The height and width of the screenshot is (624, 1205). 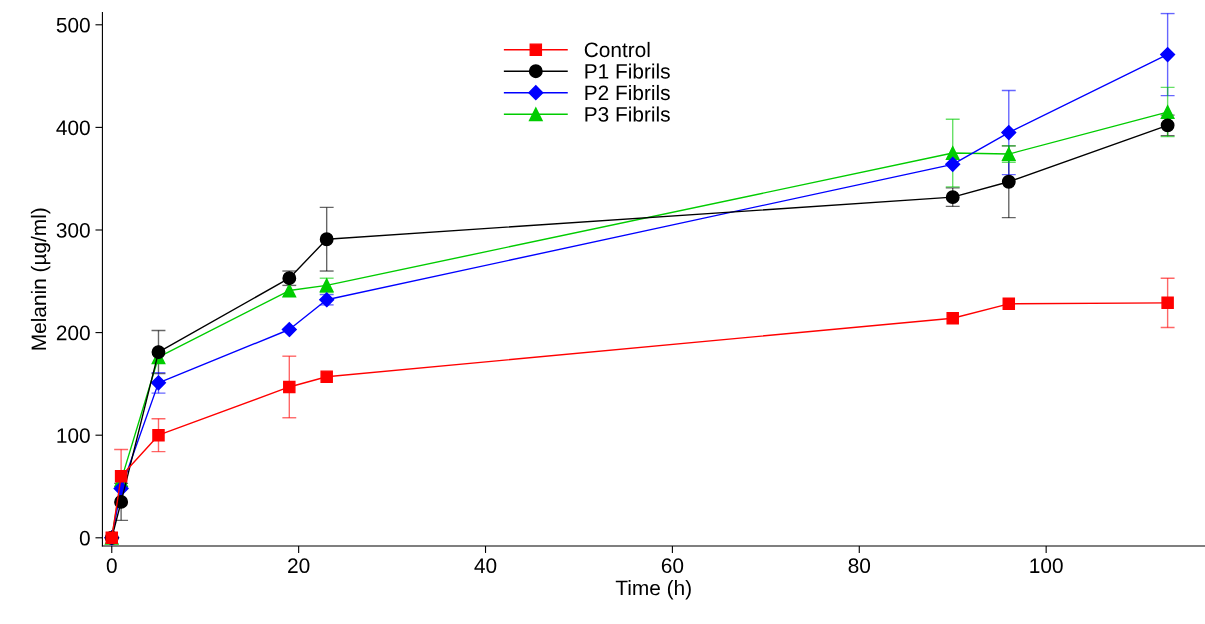 What do you see at coordinates (485, 566) in the screenshot?
I see `x-tick-label: 40` at bounding box center [485, 566].